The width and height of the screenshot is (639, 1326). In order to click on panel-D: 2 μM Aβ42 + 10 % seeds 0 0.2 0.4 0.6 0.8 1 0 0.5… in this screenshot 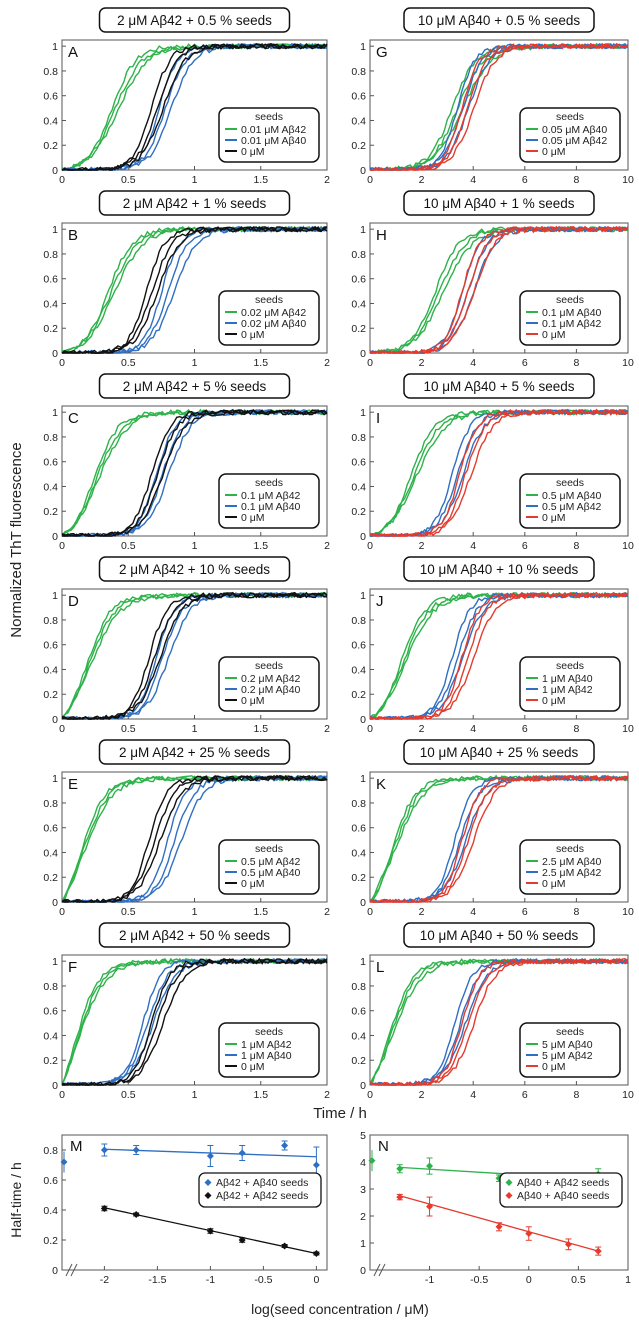, I will do `click(186, 645)`.